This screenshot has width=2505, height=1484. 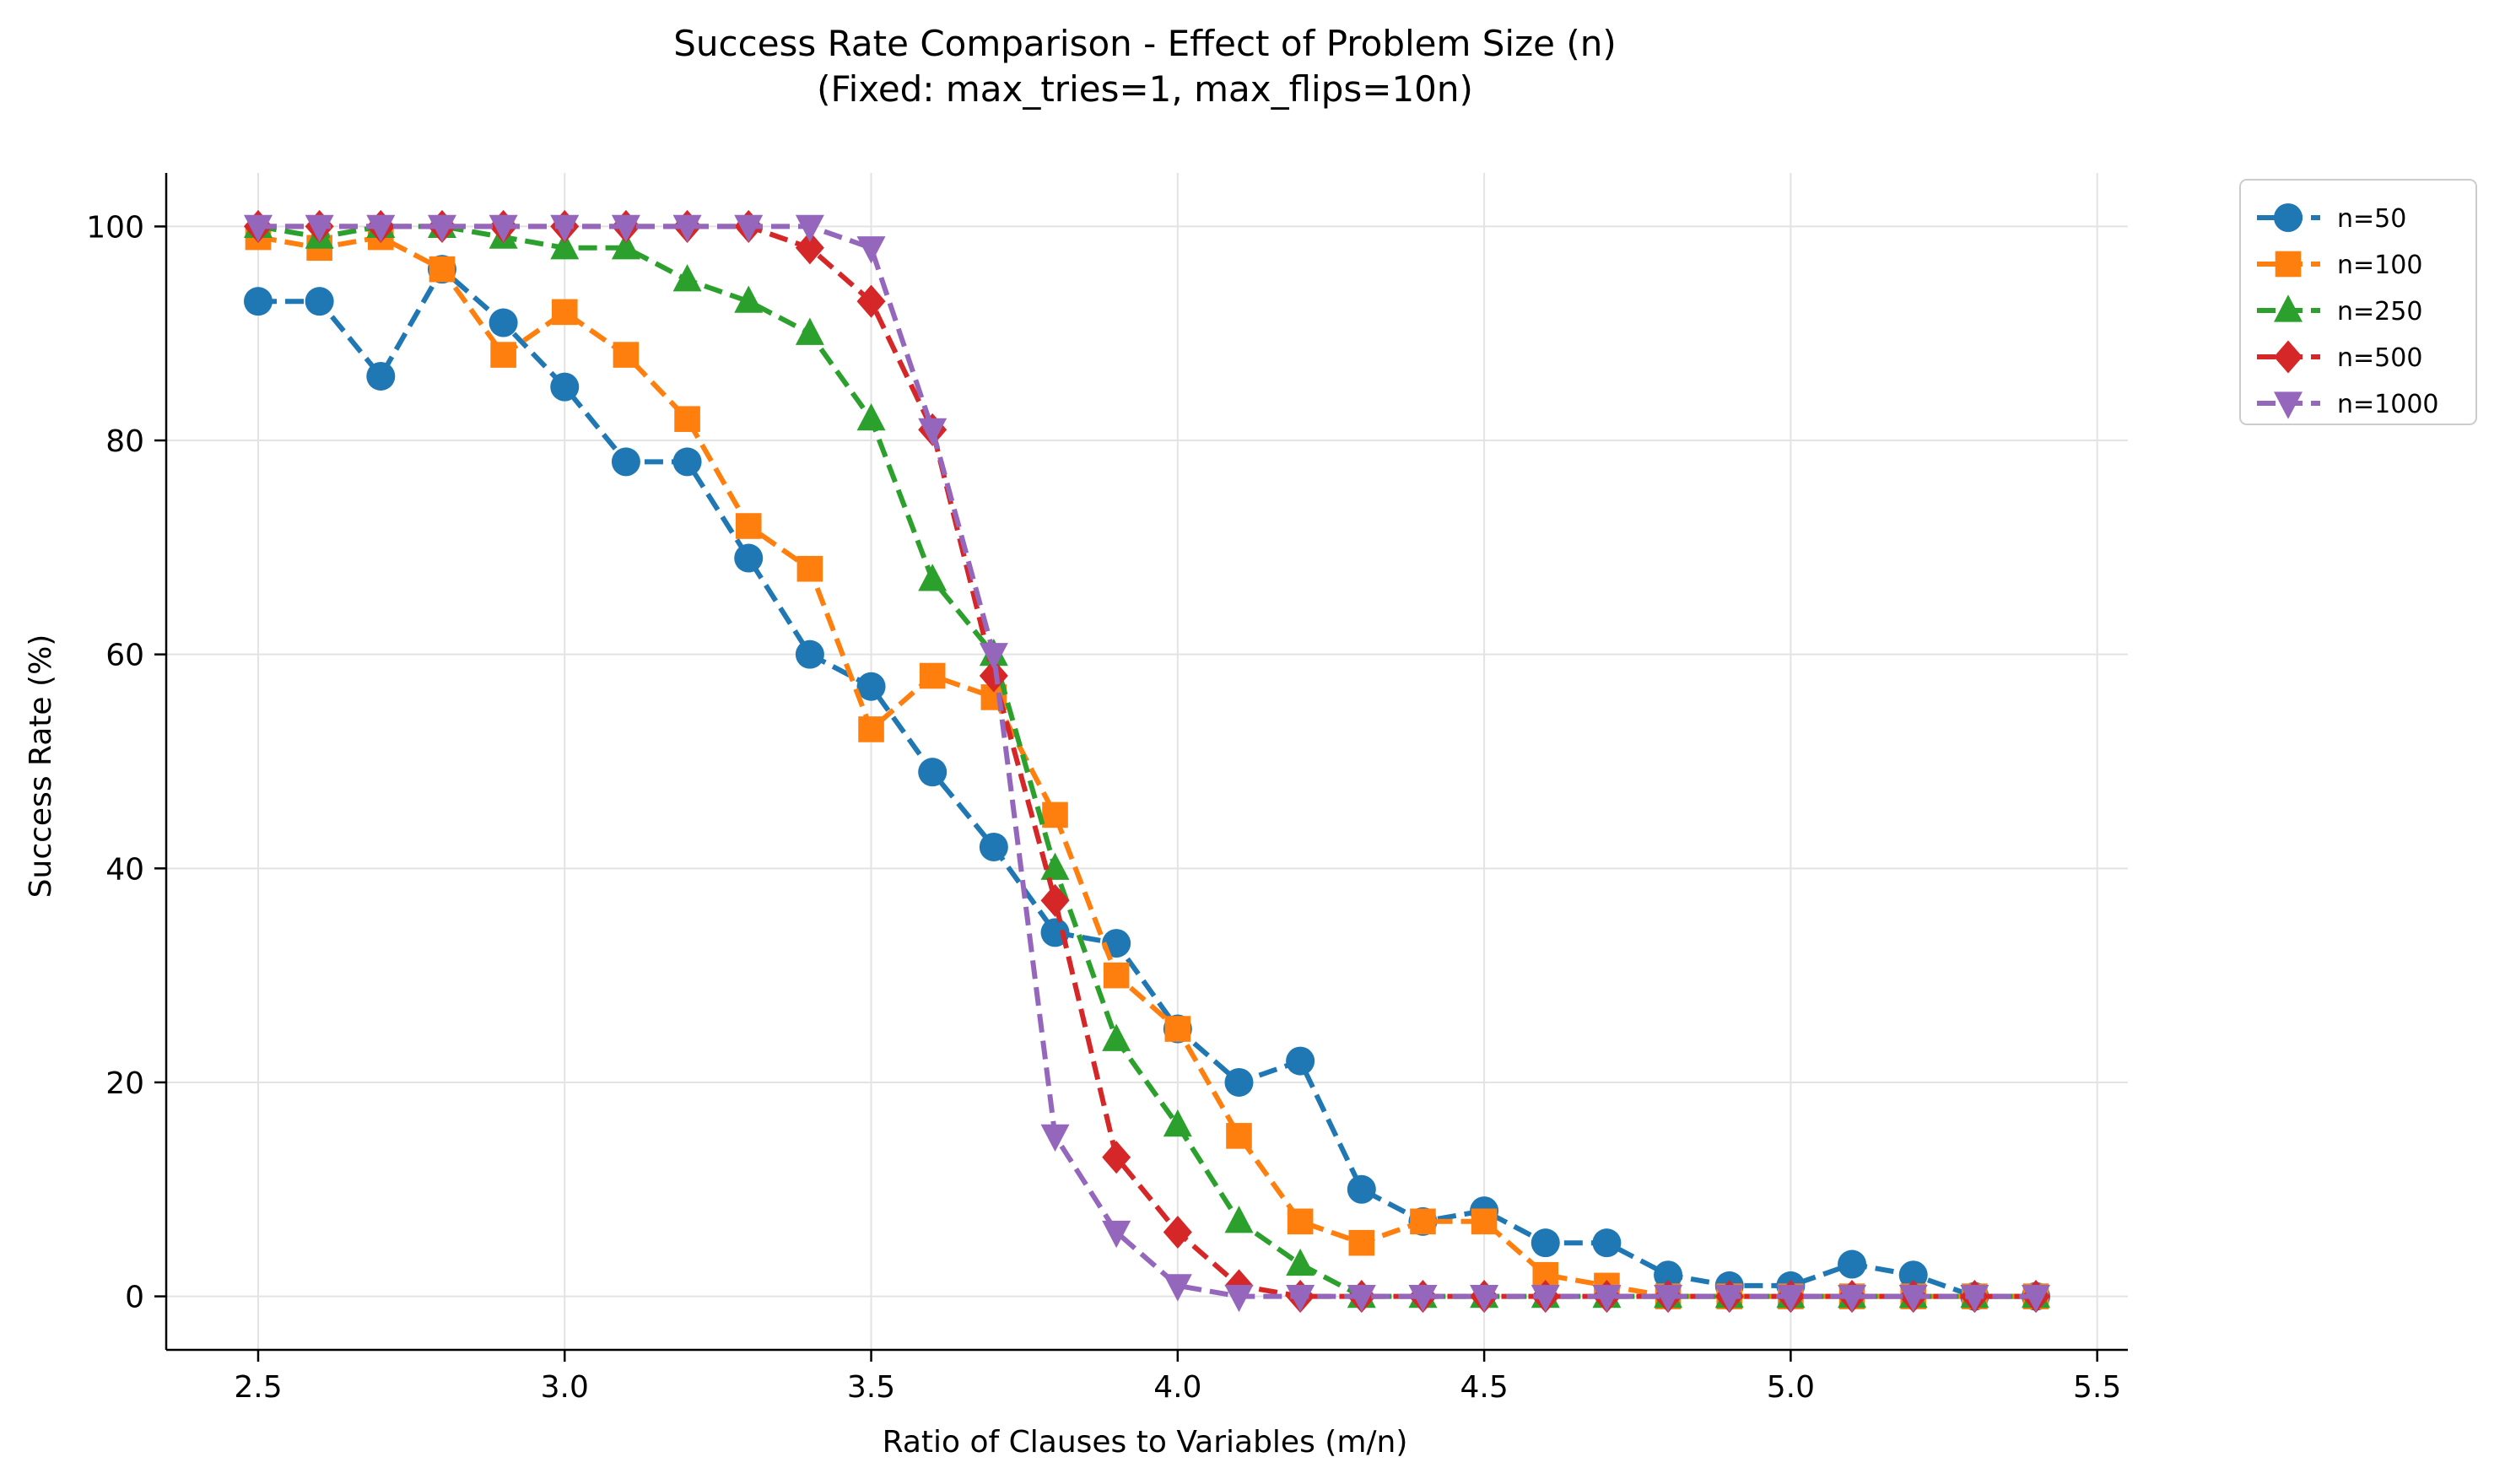 What do you see at coordinates (1791, 1387) in the screenshot?
I see `x-tick-label: 5.0` at bounding box center [1791, 1387].